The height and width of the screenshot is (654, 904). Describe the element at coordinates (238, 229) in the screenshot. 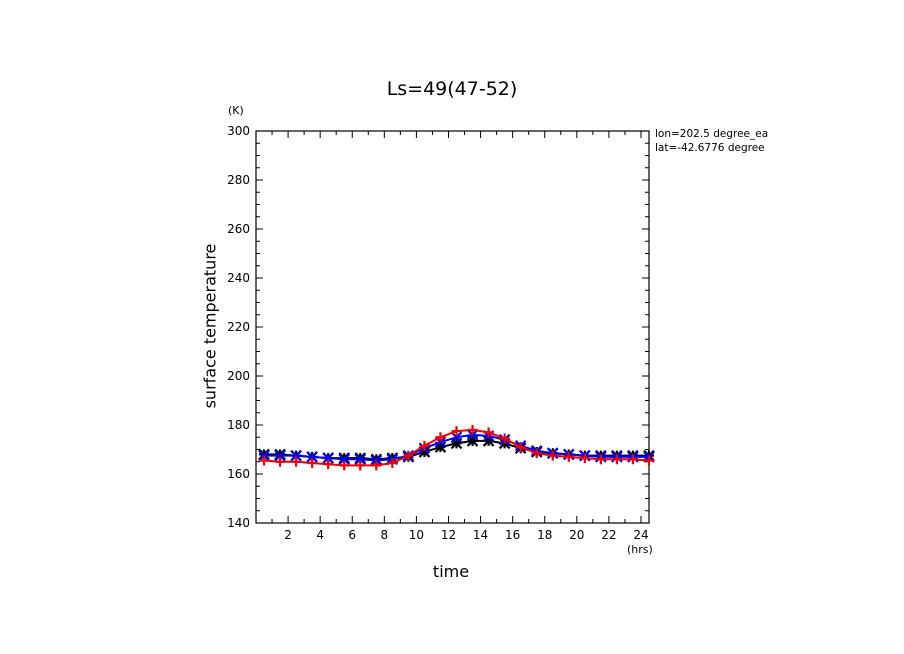

I see `y-tick-label: 260` at that location.